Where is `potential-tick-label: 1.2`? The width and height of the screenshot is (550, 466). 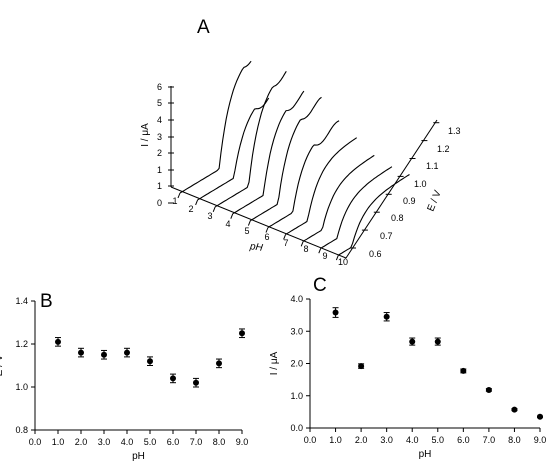
potential-tick-label: 1.2 is located at coordinates (443, 149).